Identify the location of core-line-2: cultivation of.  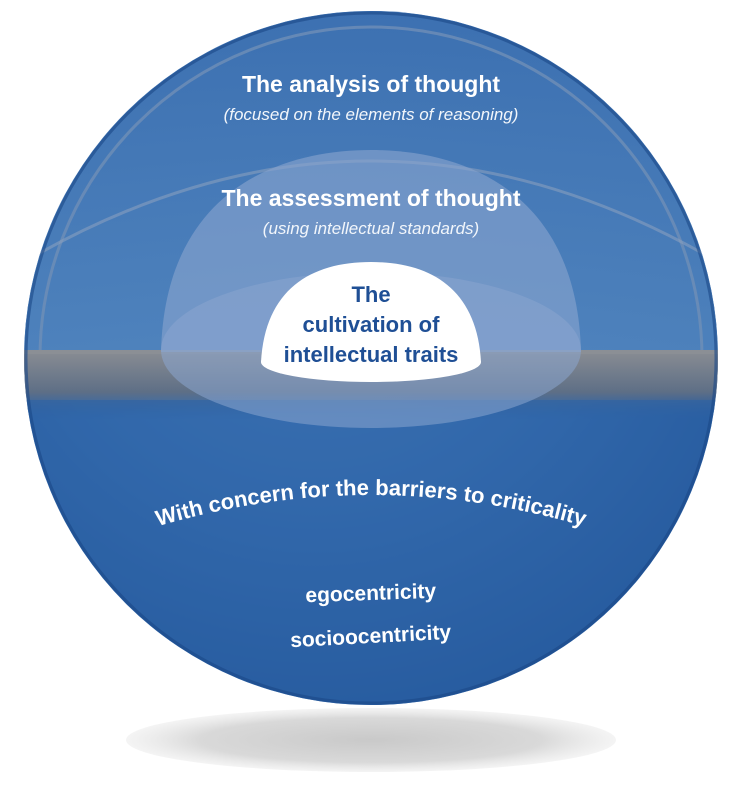
(372, 324).